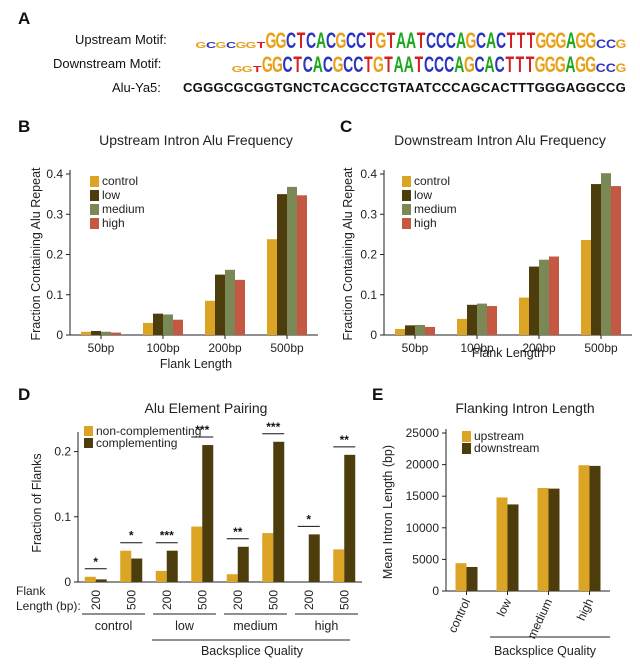  Describe the element at coordinates (345, 440) in the screenshot. I see `panel-d-sig-mark: **` at that location.